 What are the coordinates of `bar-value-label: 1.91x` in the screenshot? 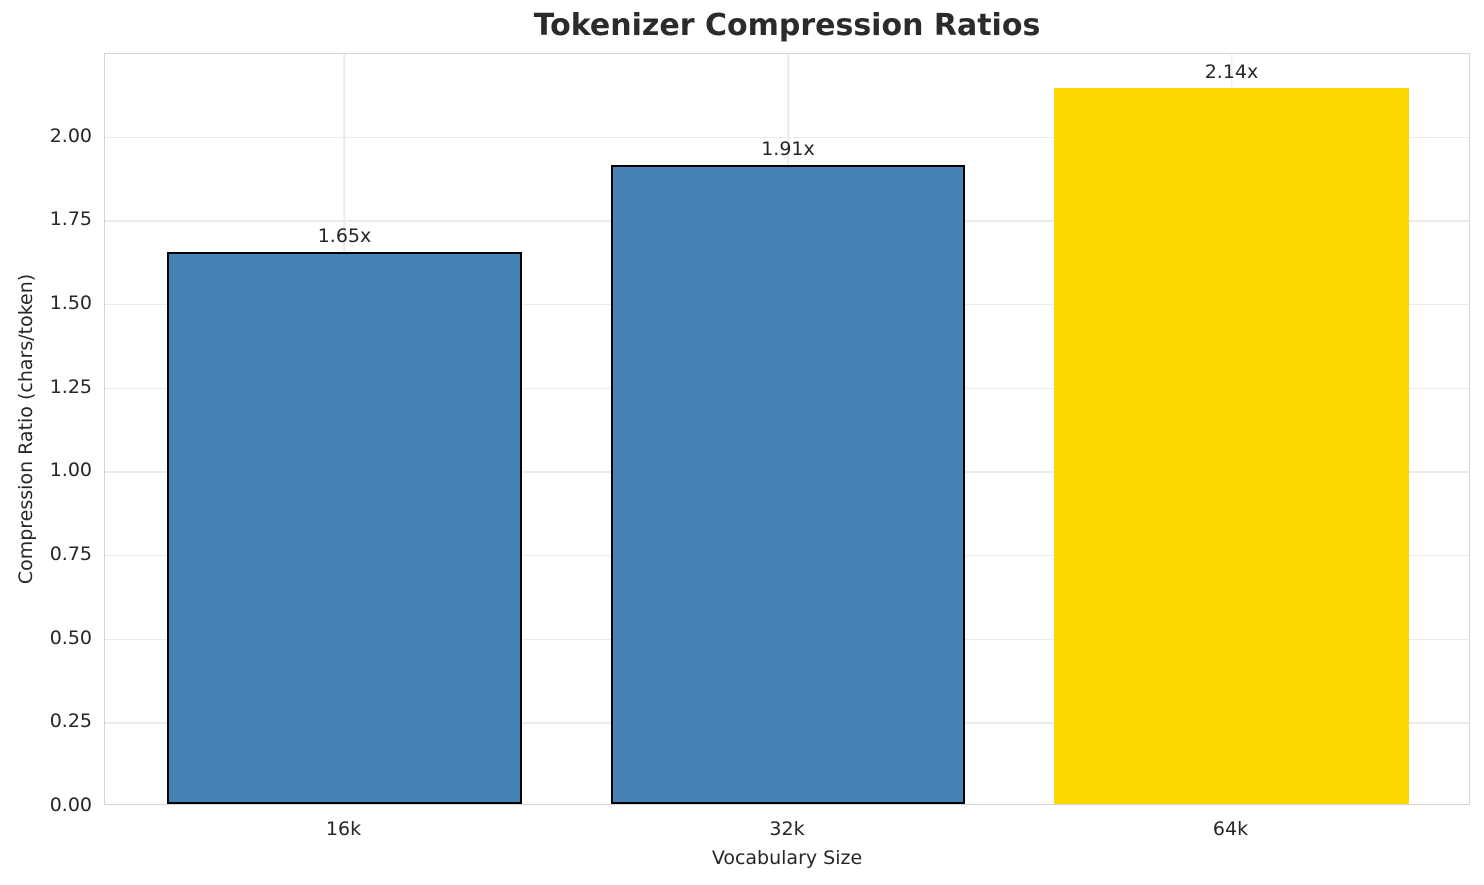 It's located at (788, 148).